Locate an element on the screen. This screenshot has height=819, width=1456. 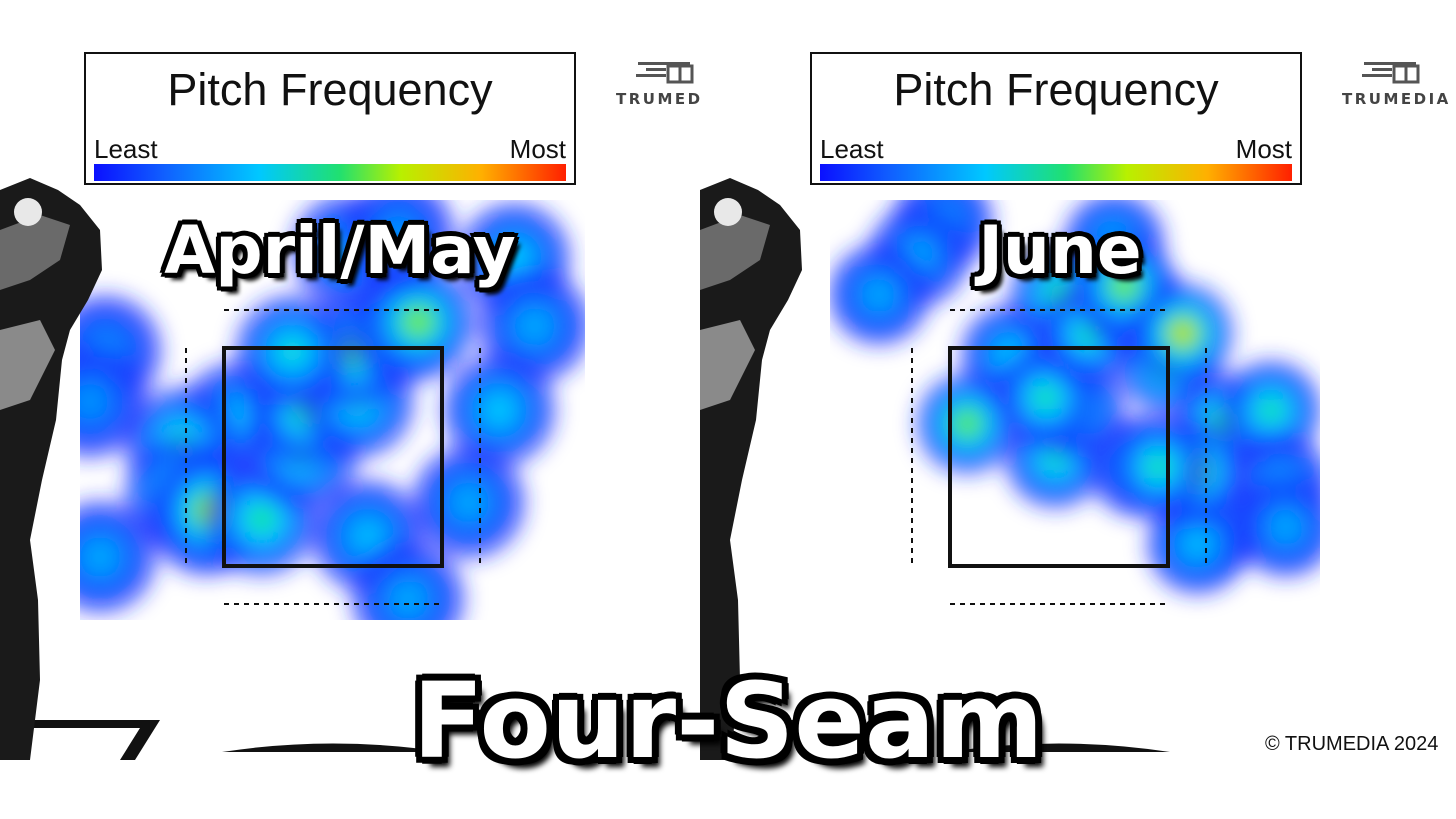
pitch-type-title: Four-Seam is located at coordinates (728, 721).